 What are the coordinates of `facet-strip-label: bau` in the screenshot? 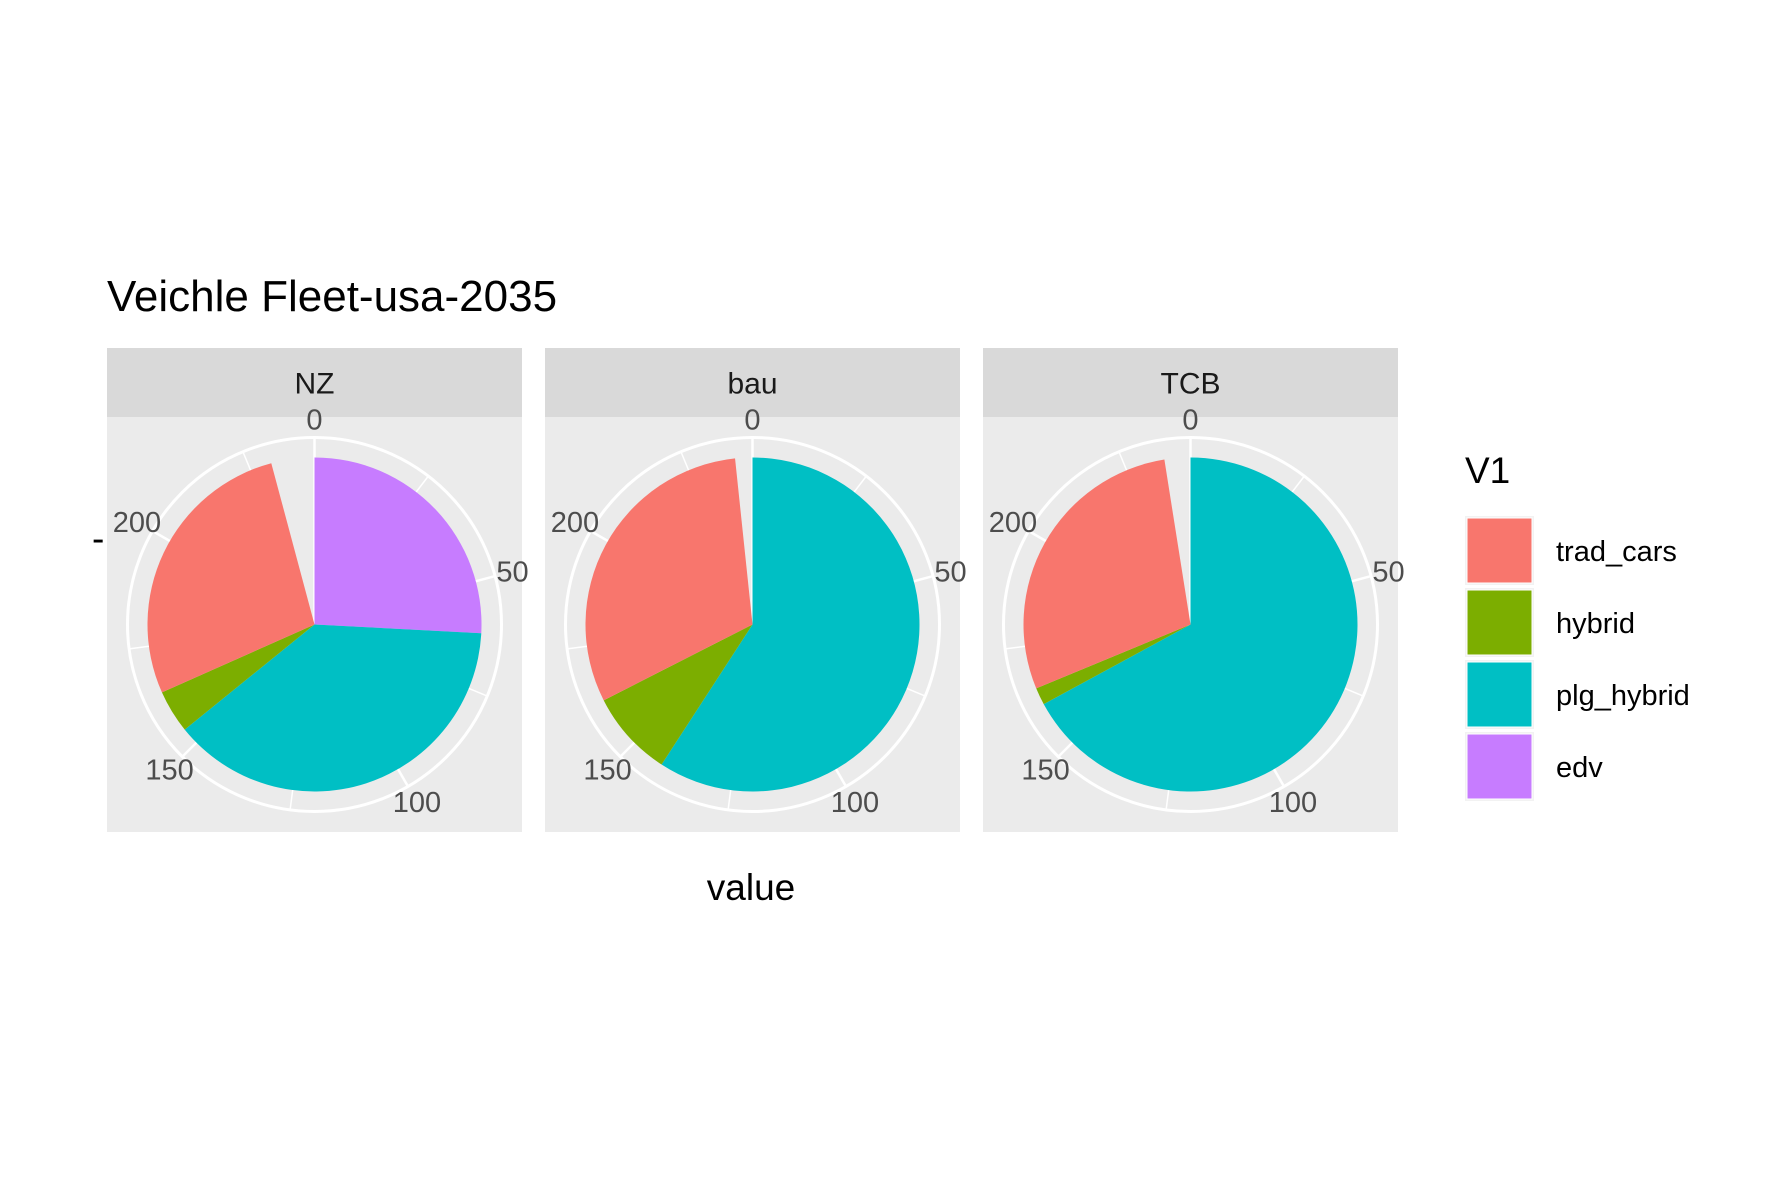 It's located at (752, 384).